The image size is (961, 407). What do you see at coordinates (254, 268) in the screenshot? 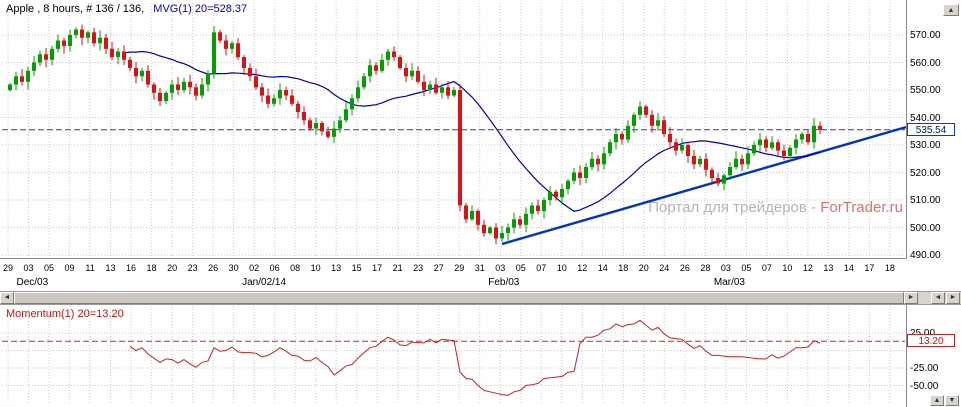
I see `date-label: 02` at bounding box center [254, 268].